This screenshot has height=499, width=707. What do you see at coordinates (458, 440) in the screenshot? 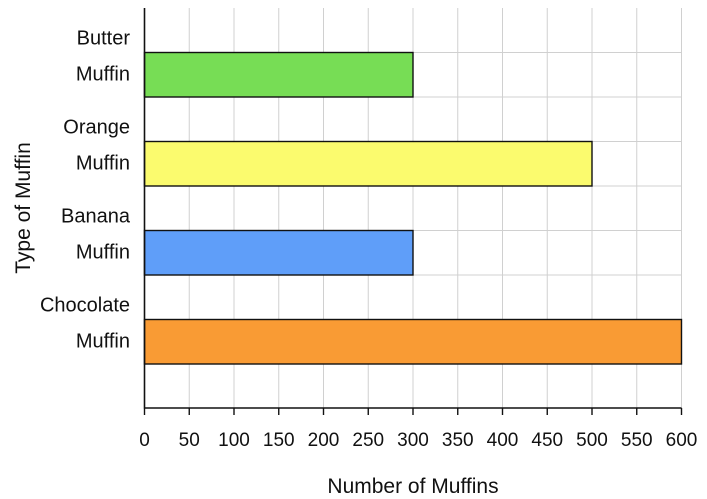
I see `x-tick-label: 350` at bounding box center [458, 440].